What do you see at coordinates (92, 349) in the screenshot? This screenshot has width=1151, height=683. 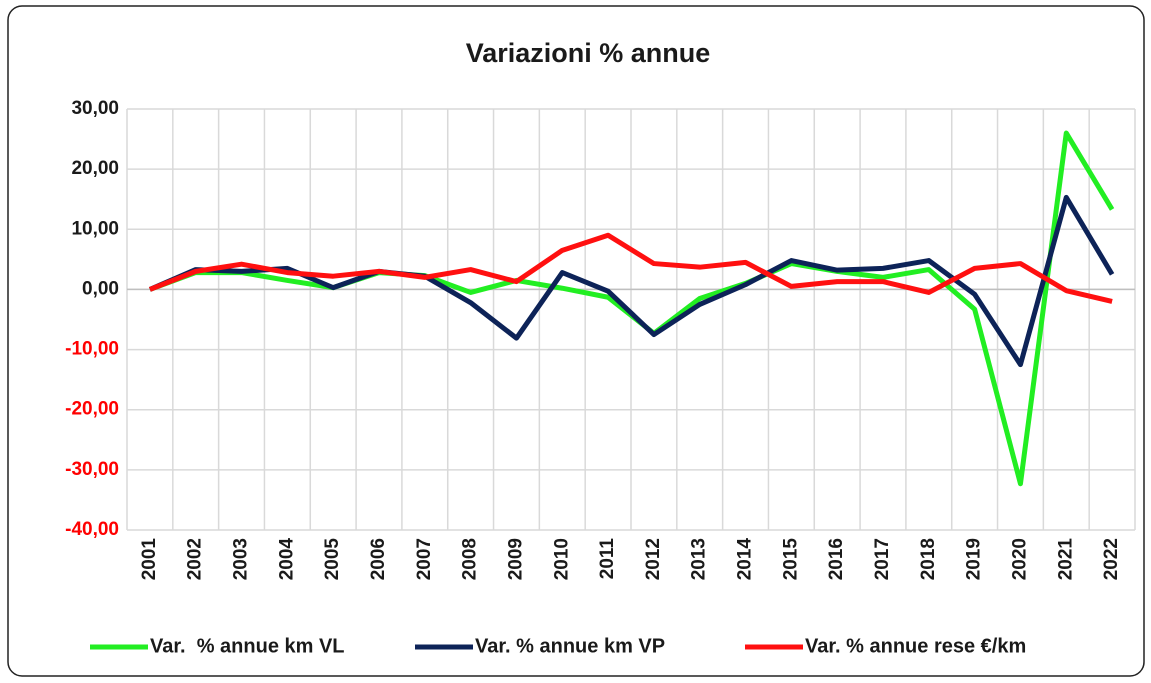 I see `y-tick-label: -10,00` at bounding box center [92, 349].